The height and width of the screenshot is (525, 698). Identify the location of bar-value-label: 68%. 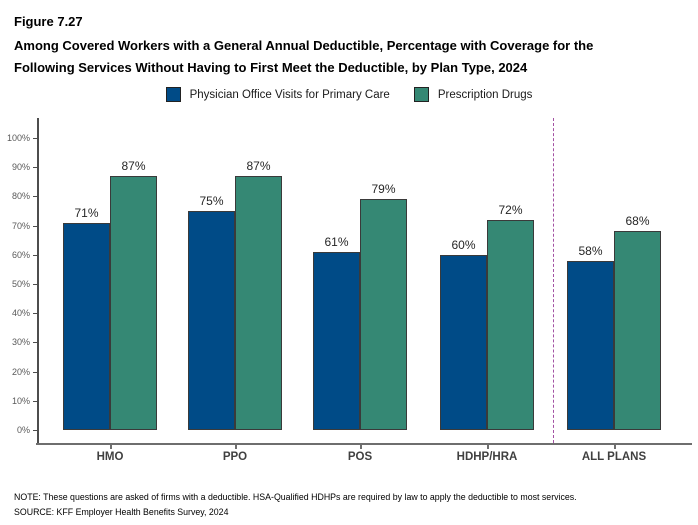
(637, 221).